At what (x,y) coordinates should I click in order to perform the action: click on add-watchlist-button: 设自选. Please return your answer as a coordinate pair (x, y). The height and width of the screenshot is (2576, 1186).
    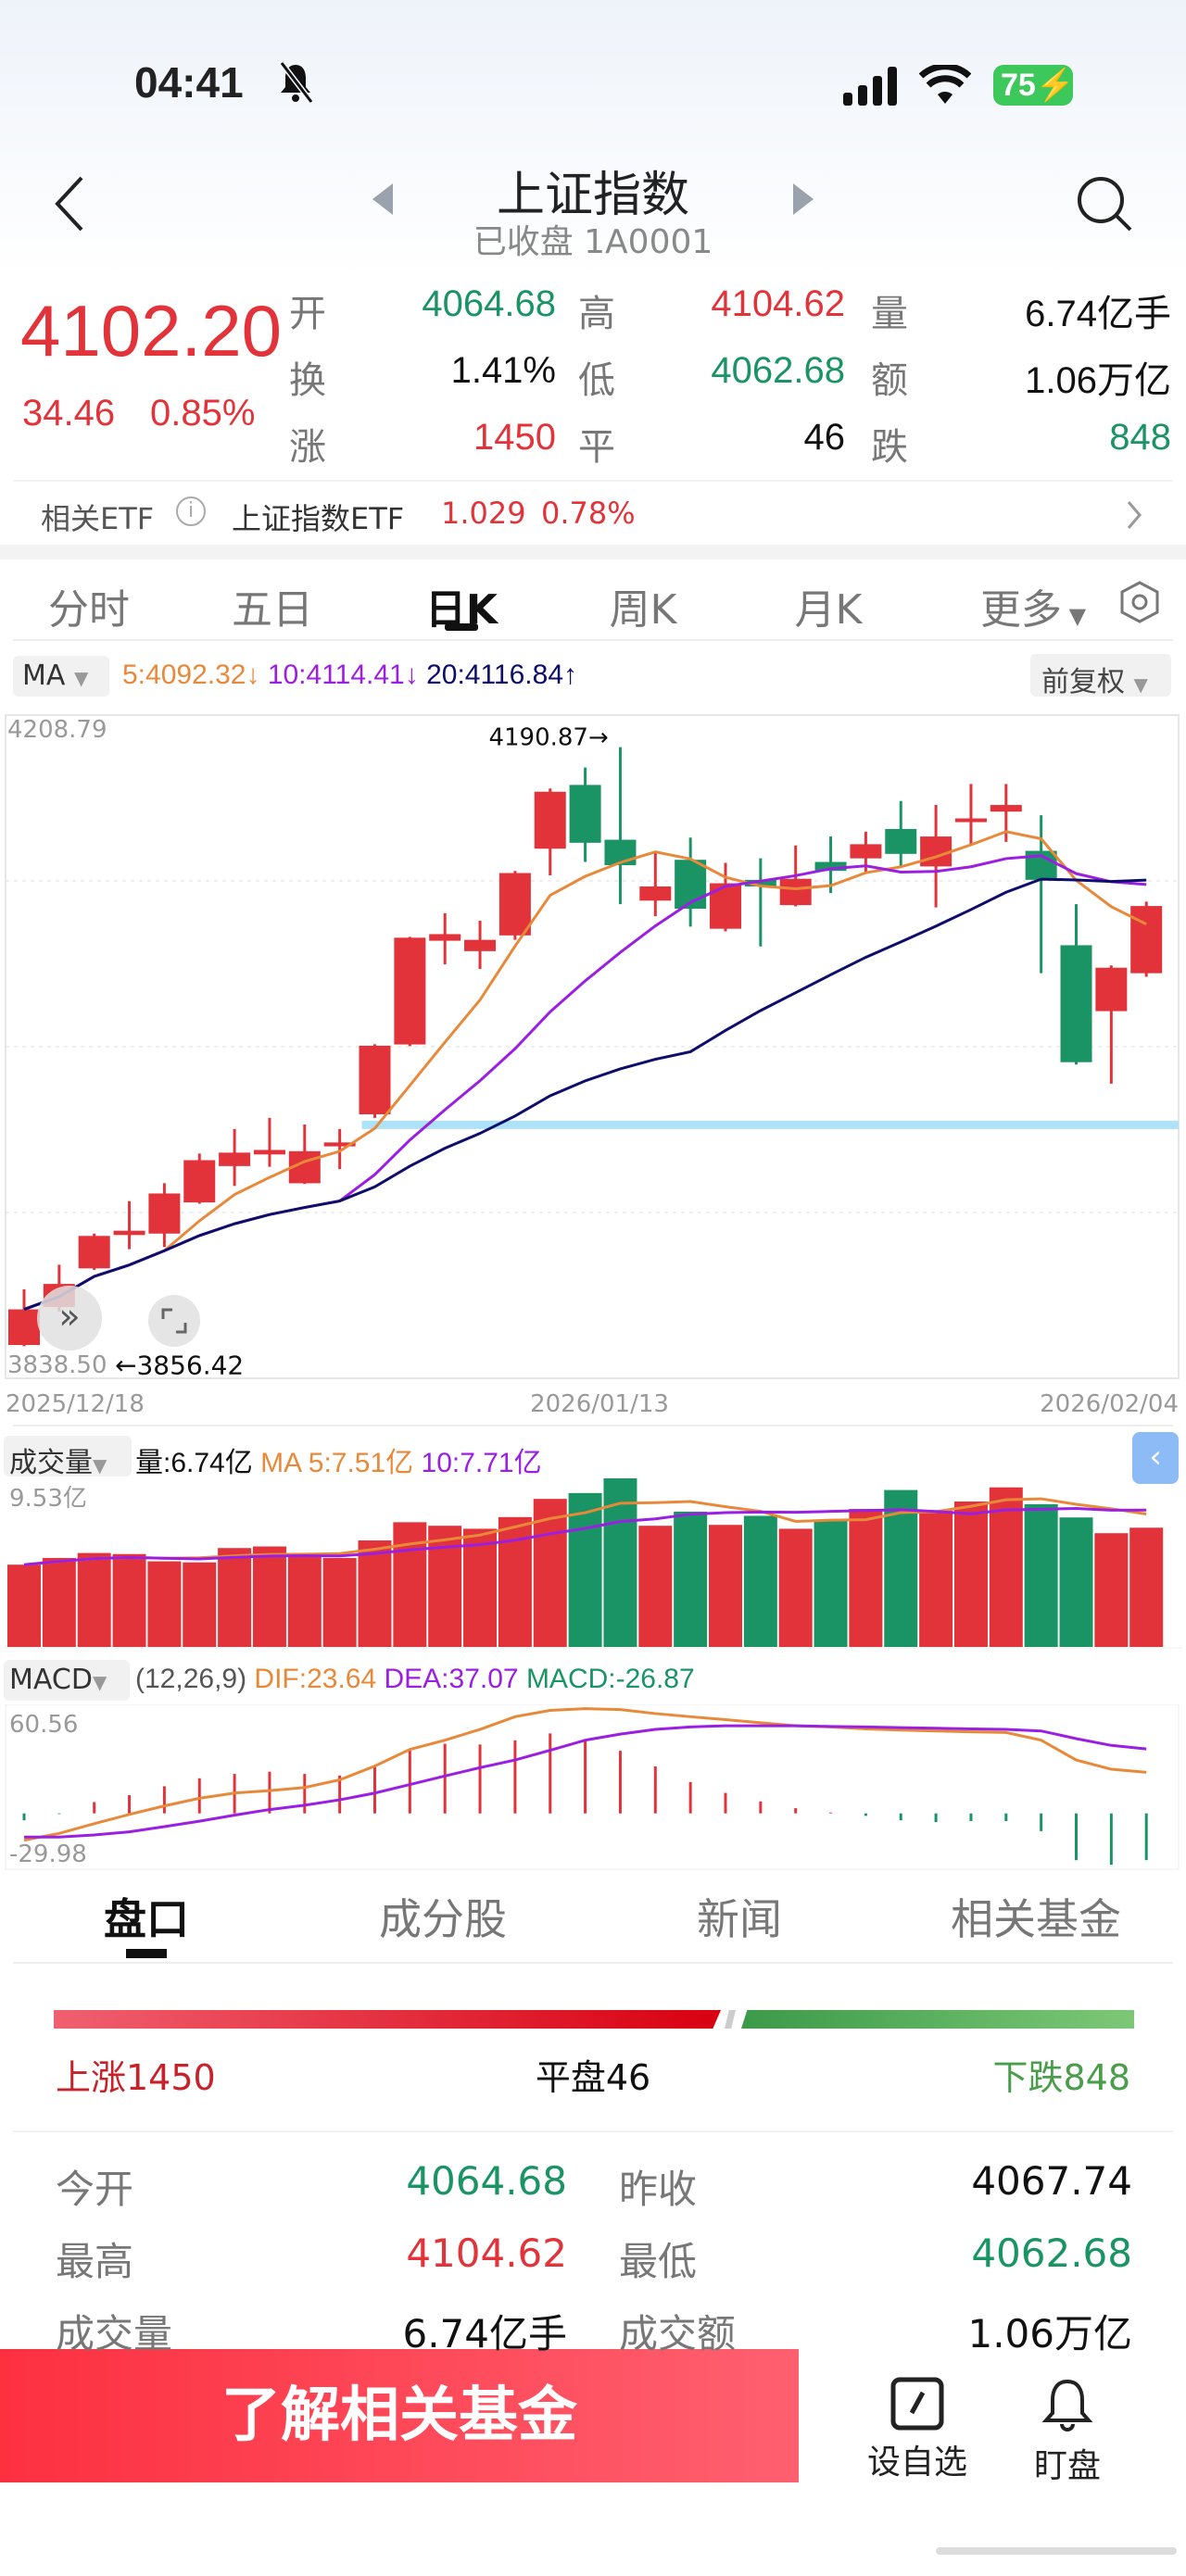
    Looking at the image, I should click on (917, 2429).